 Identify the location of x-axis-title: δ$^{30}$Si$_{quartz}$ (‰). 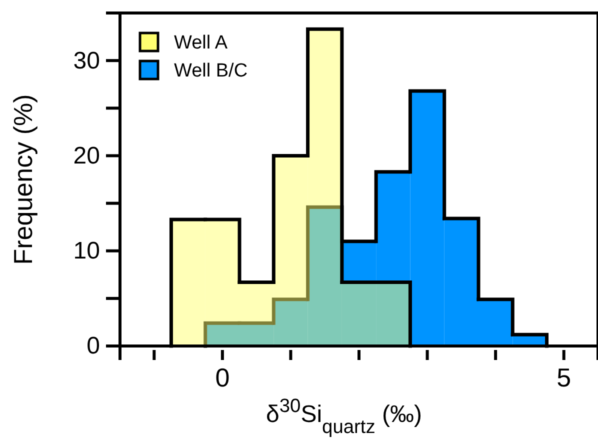
(344, 417).